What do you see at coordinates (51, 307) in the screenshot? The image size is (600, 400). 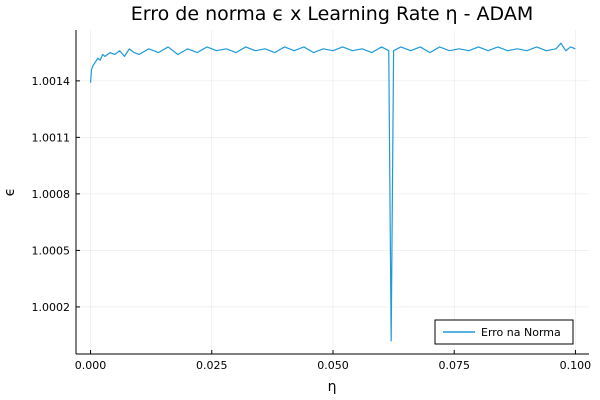 I see `y-tick-label: 1.0002` at bounding box center [51, 307].